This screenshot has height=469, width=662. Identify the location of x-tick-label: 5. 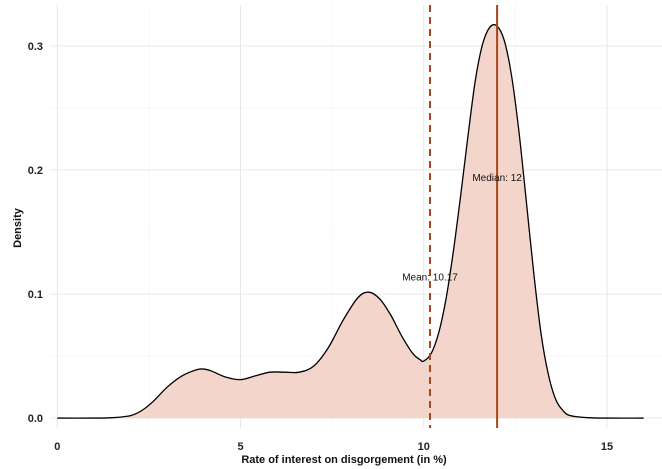
(241, 447).